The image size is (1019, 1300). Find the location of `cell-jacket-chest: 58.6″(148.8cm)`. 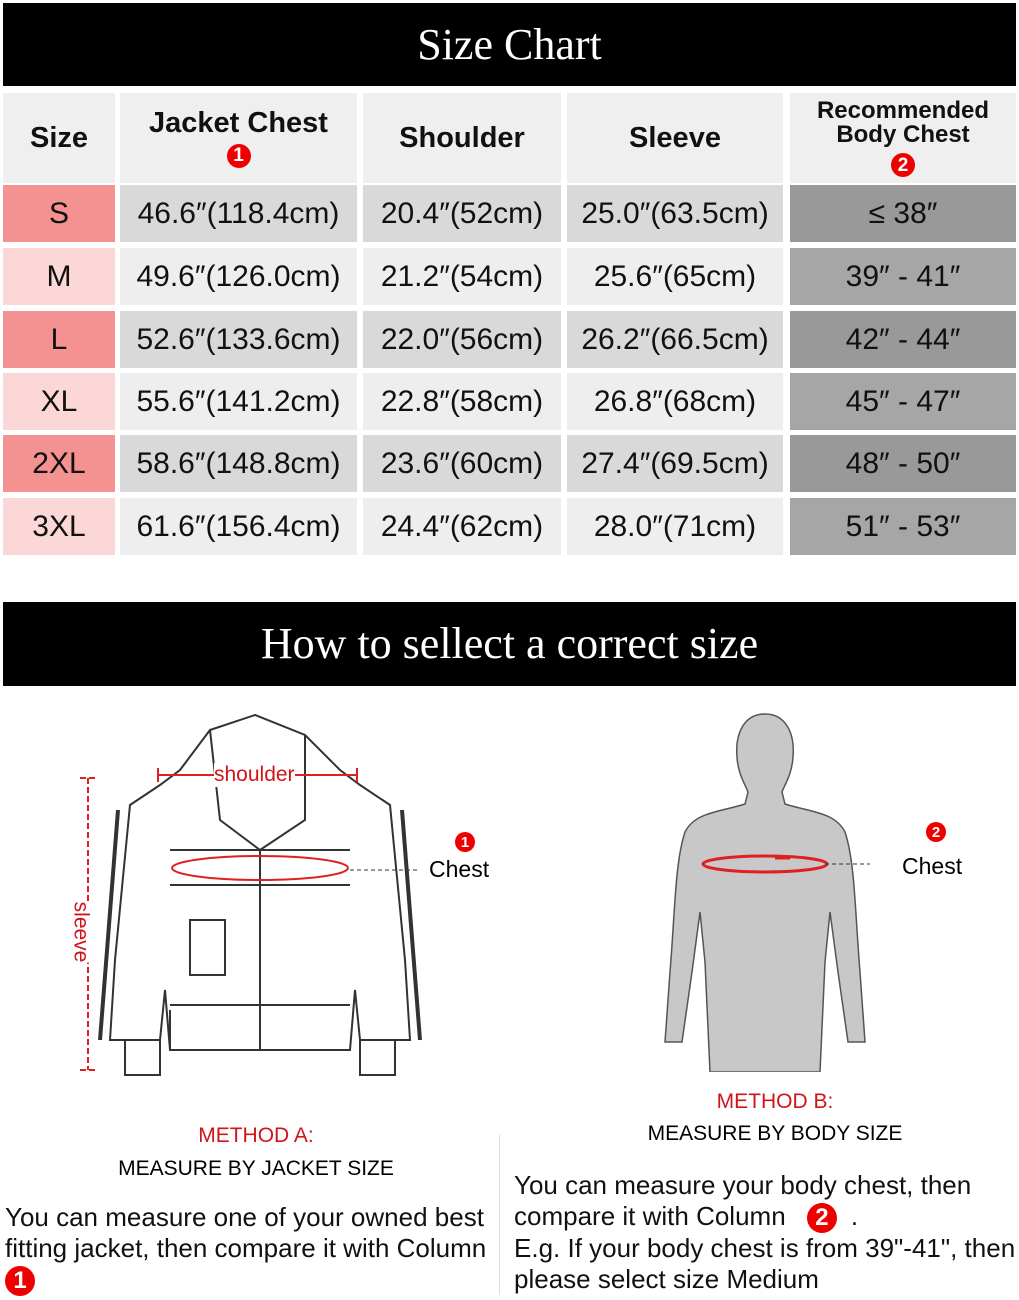

cell-jacket-chest: 58.6″(148.8cm) is located at coordinates (238, 463).